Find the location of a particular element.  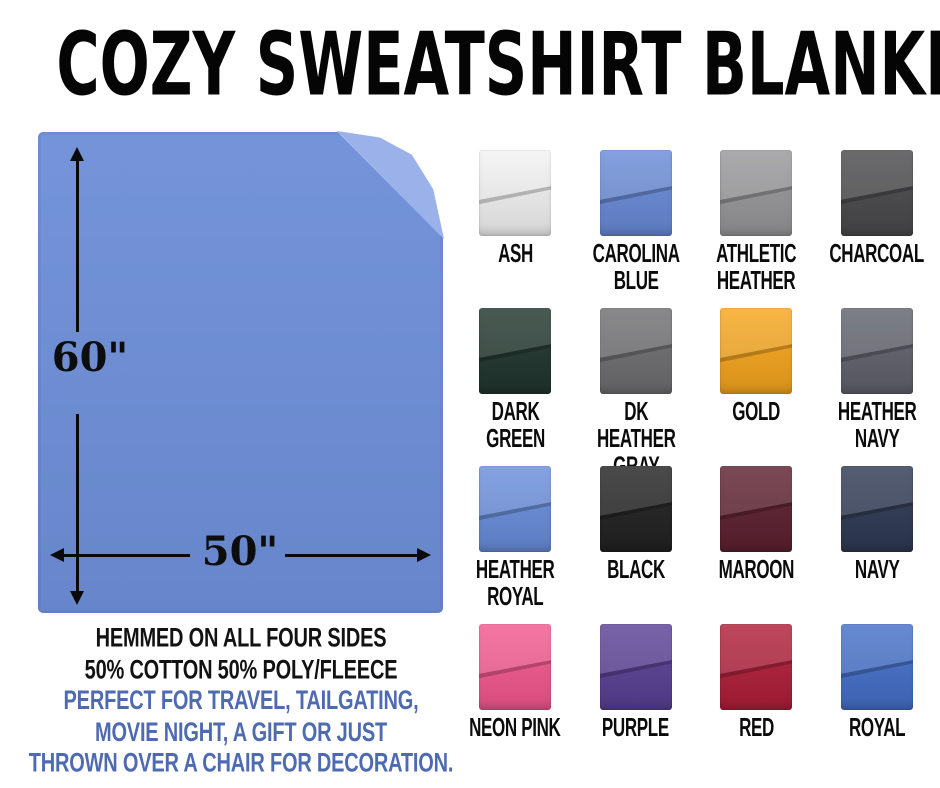

swatch-label: RED is located at coordinates (756, 728).